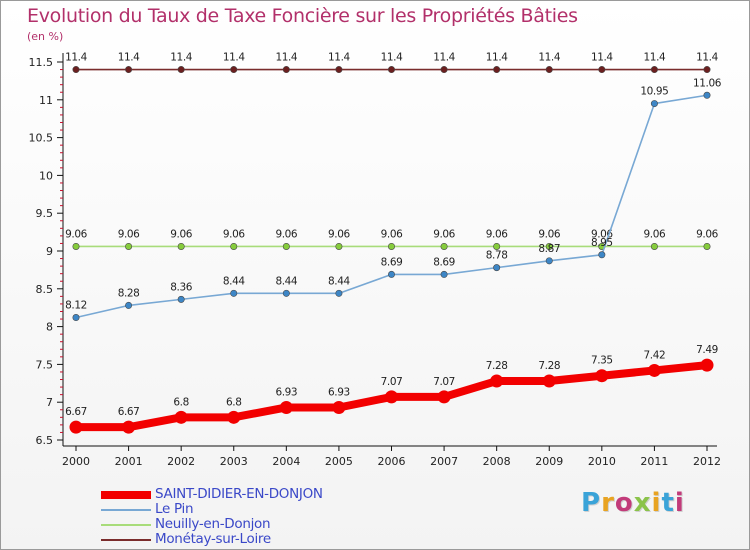 This screenshot has width=750, height=550. I want to click on y-tick-label: 6.5, so click(45, 440).